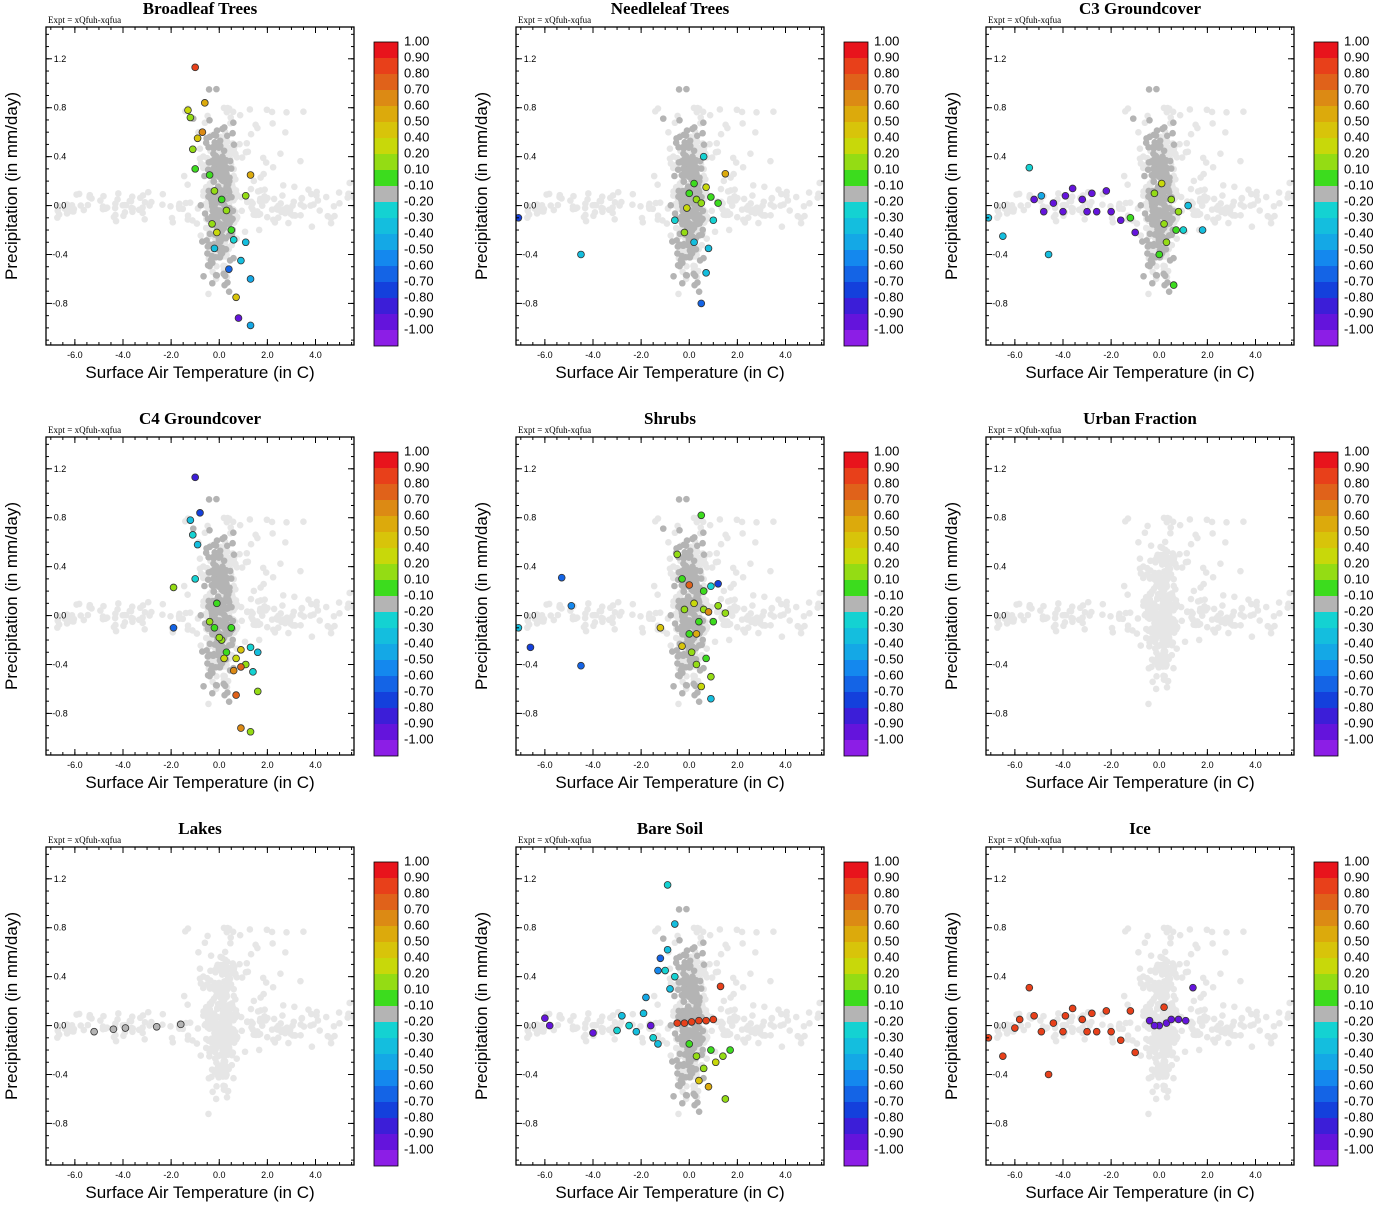  What do you see at coordinates (1000, 108) in the screenshot?
I see `y-tick-label: 0.8` at bounding box center [1000, 108].